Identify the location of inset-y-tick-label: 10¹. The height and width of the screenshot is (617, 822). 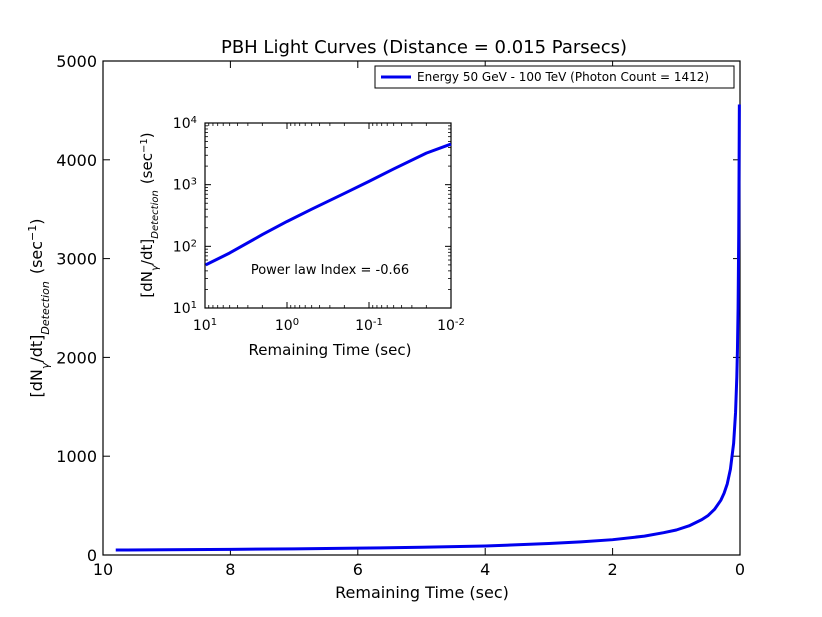
(185, 309).